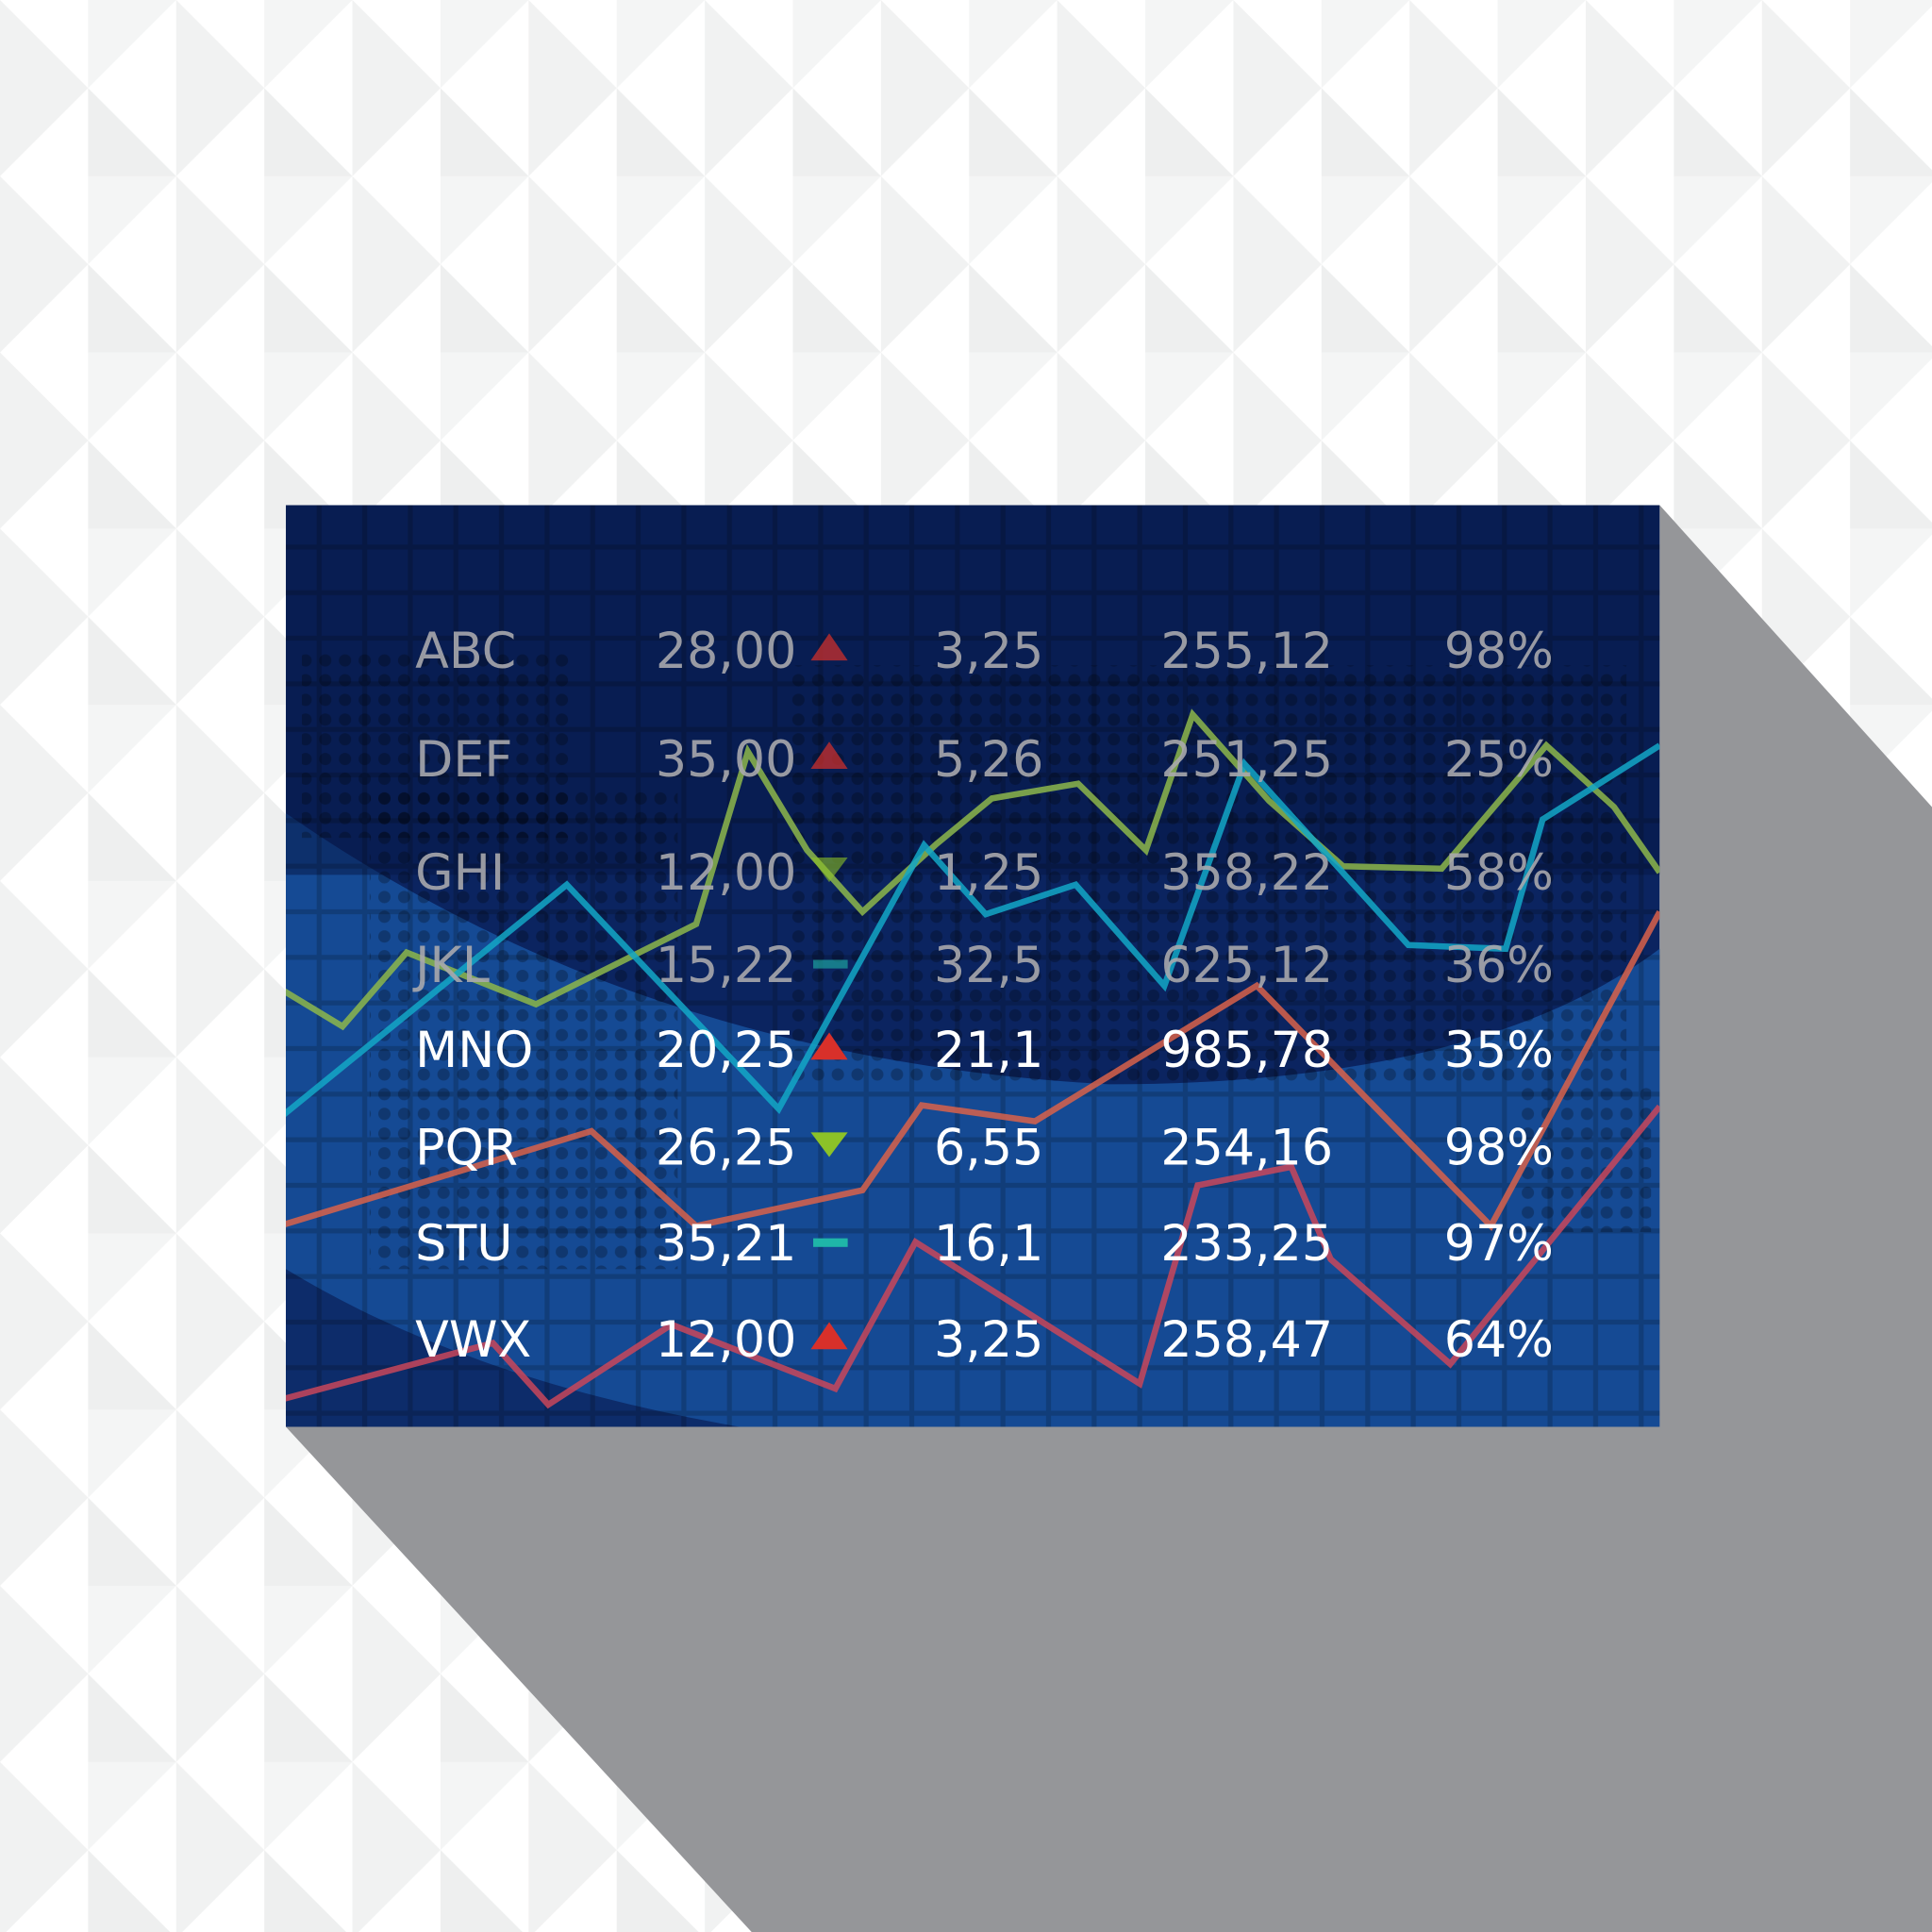 Image resolution: width=1932 pixels, height=1932 pixels. What do you see at coordinates (1246, 1148) in the screenshot?
I see `ticker-value: 254,16` at bounding box center [1246, 1148].